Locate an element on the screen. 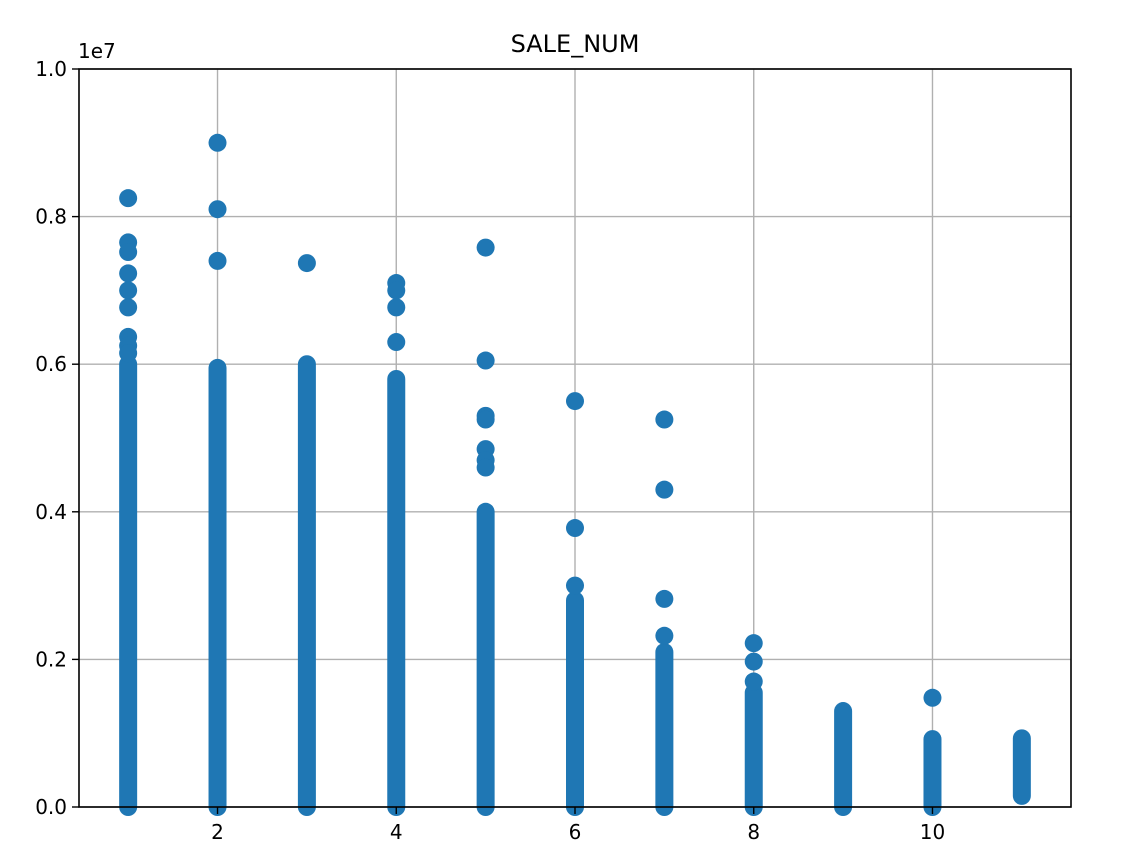 The height and width of the screenshot is (864, 1136). x-tick-label: 10 is located at coordinates (932, 832).